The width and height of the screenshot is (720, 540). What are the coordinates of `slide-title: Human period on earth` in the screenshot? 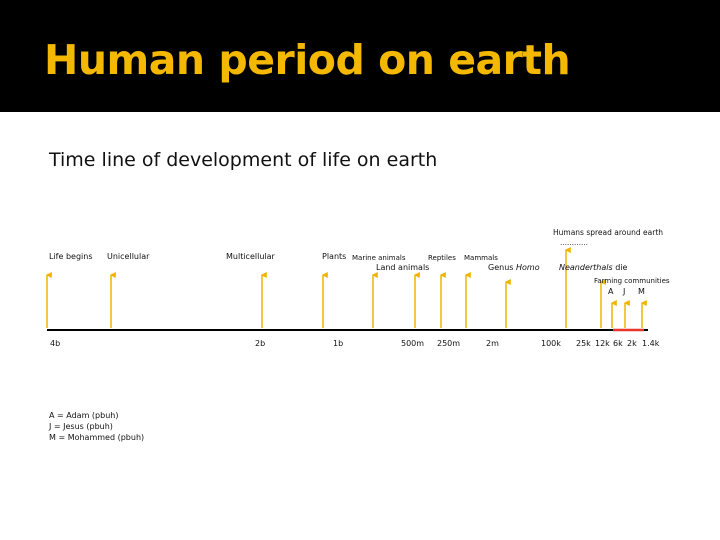 It's located at (307, 60).